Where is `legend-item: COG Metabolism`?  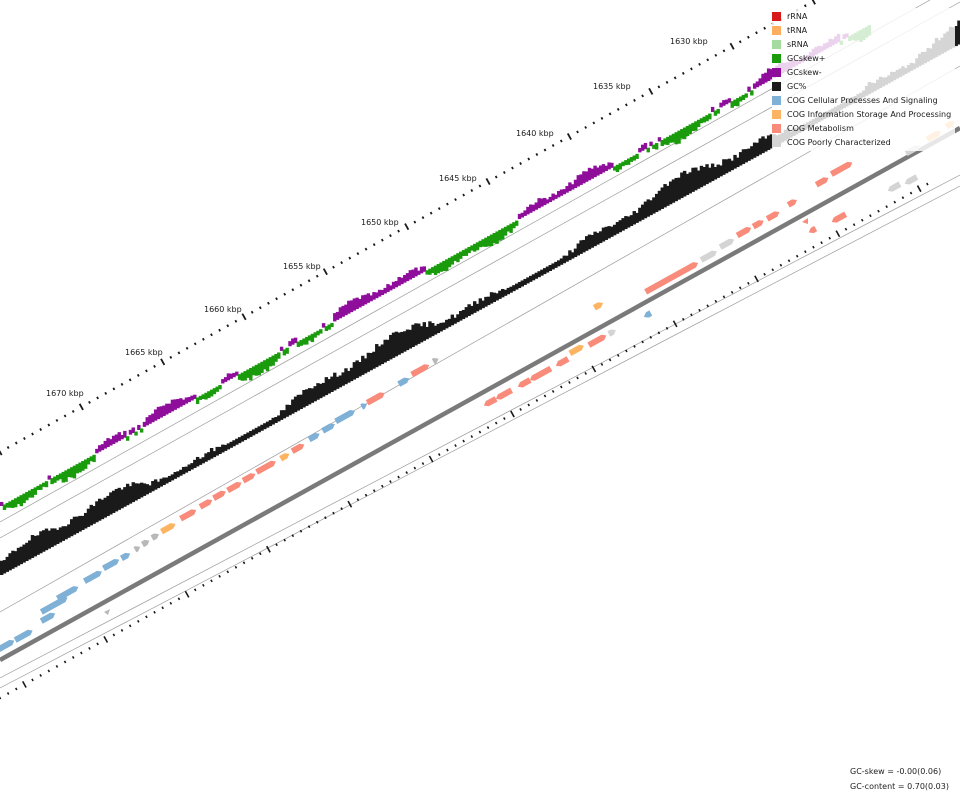 legend-item: COG Metabolism is located at coordinates (861, 128).